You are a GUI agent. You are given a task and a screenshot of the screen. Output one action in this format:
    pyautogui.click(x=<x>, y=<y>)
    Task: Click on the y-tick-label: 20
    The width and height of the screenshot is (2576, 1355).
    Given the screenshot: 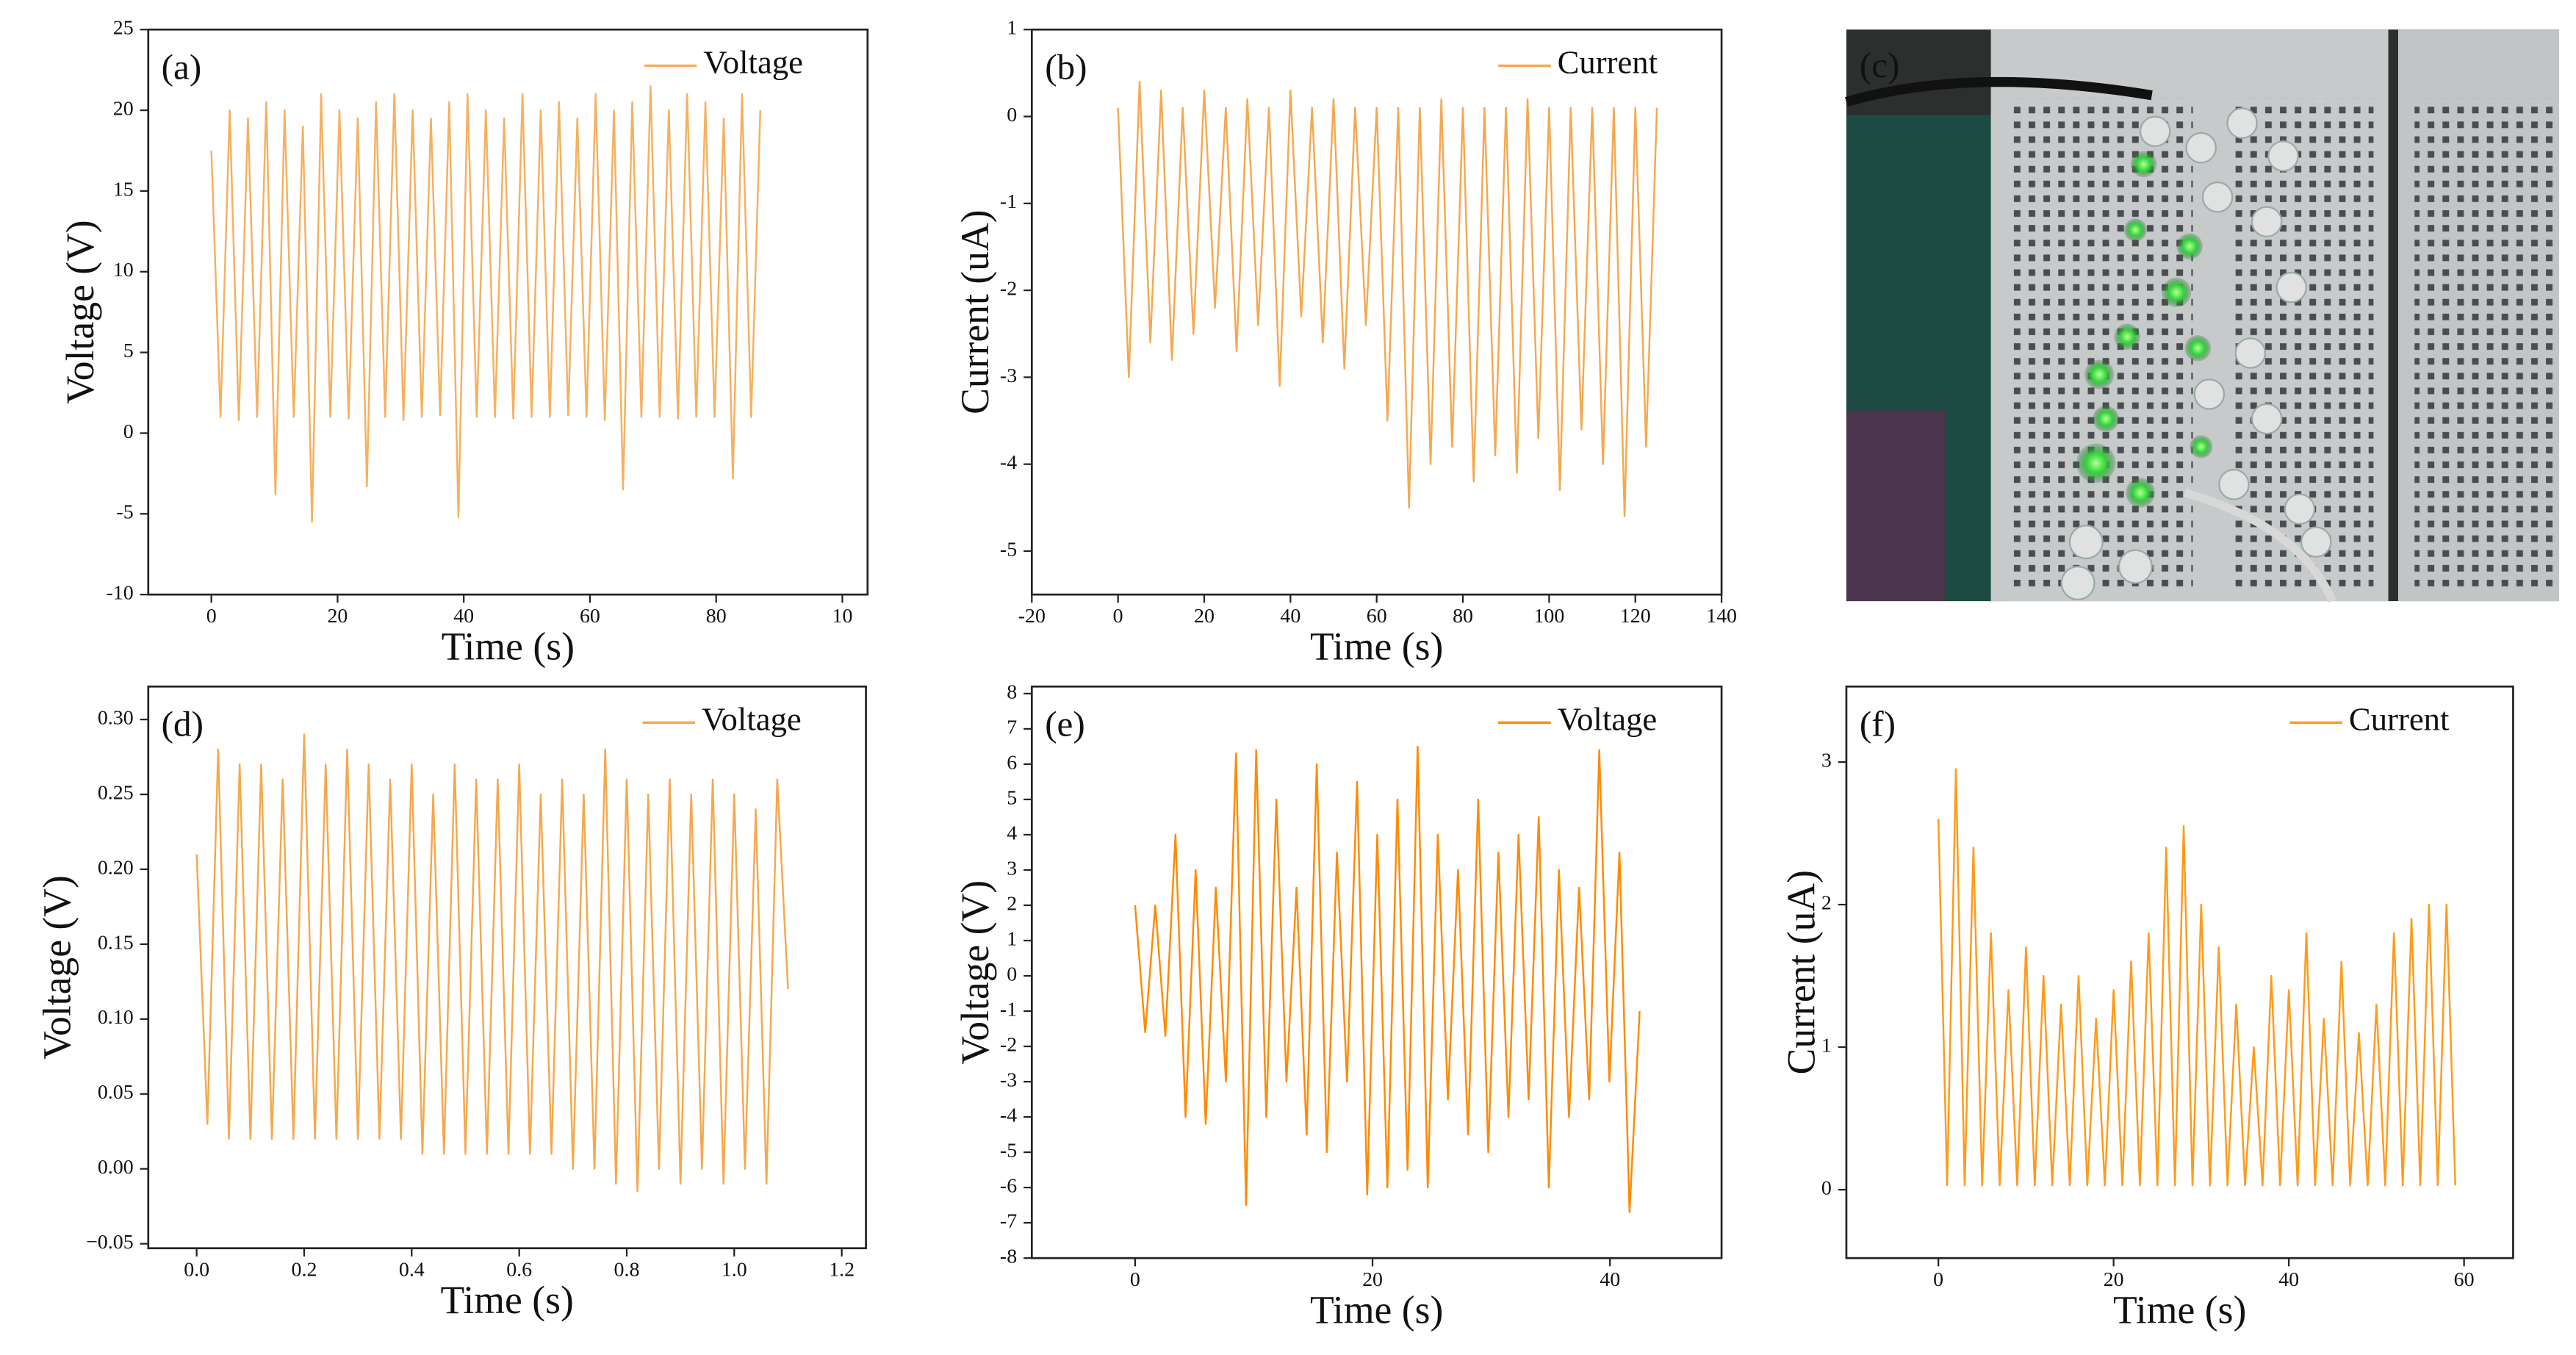 What is the action you would take?
    pyautogui.click(x=124, y=109)
    